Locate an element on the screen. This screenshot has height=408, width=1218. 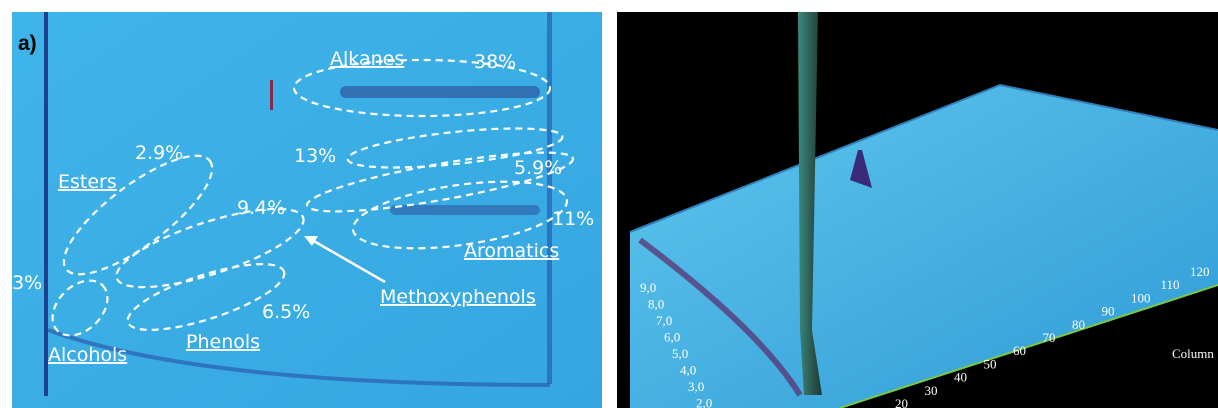
solvent-peak is located at coordinates (810, 203).